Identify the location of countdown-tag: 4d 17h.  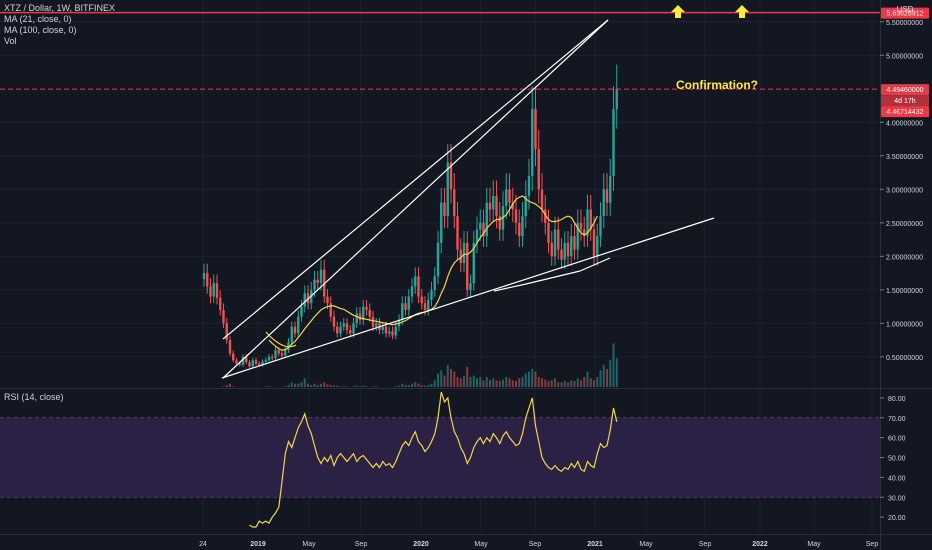
(905, 101).